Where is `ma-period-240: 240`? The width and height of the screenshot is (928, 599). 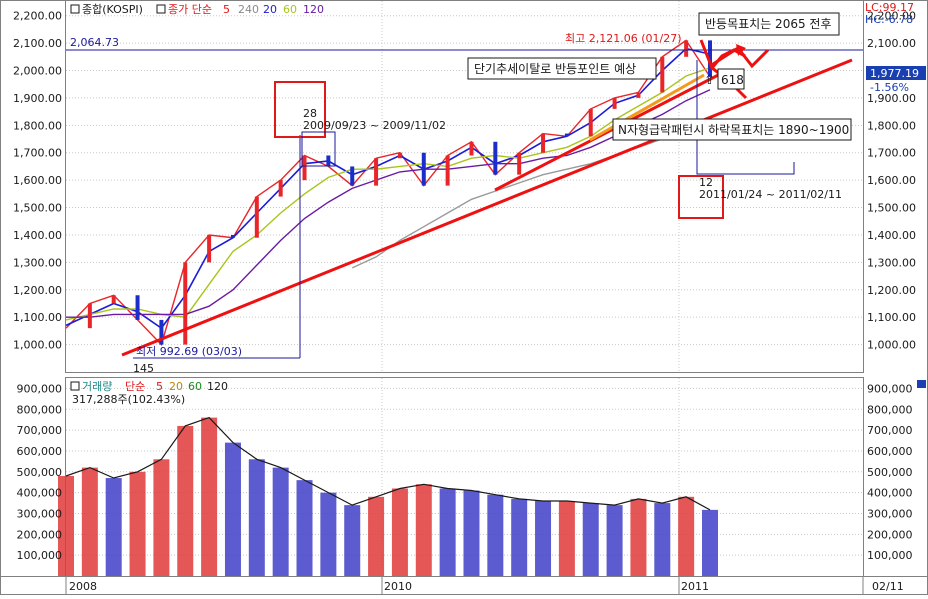
ma-period-240: 240 is located at coordinates (248, 9).